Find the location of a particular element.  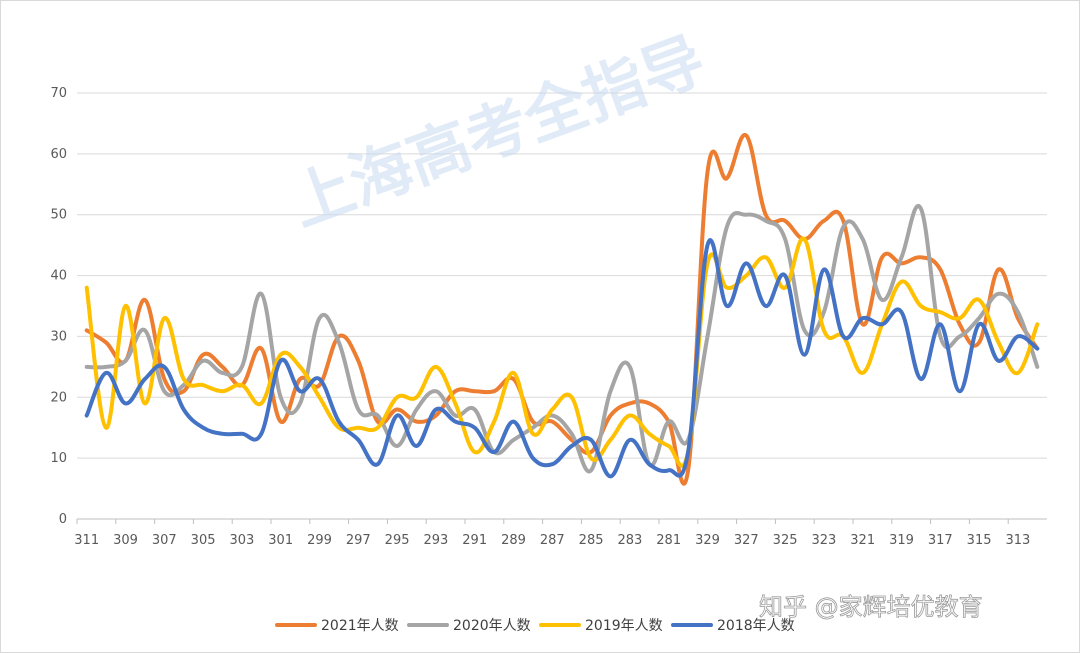

y-tick-label: 30 is located at coordinates (58, 336).